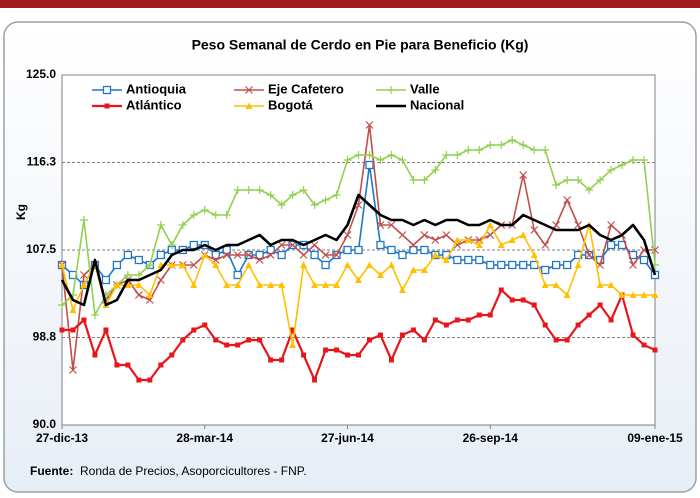 The image size is (700, 498). I want to click on source-label: Fuente:, so click(51, 471).